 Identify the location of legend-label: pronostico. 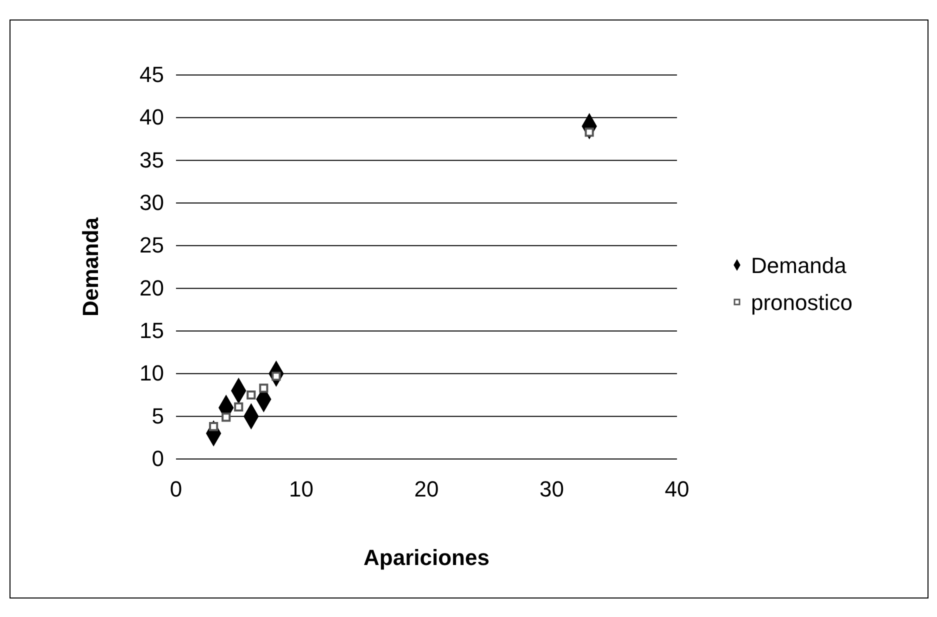
(802, 302).